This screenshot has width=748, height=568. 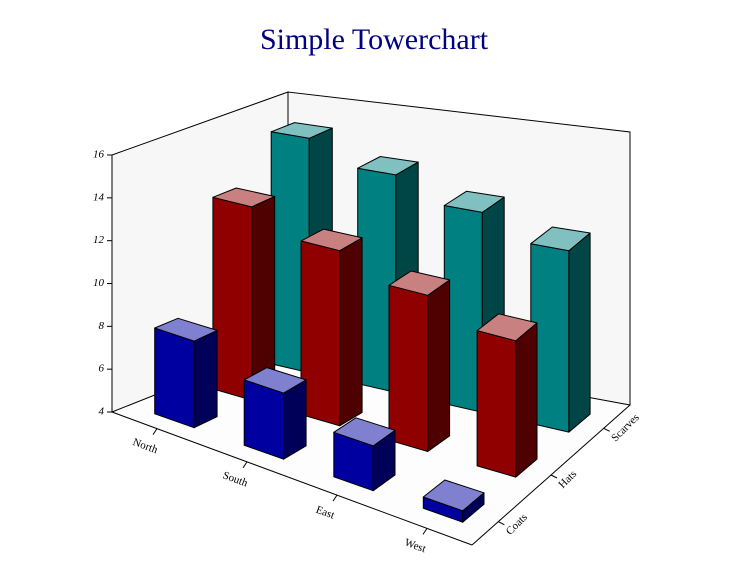 What do you see at coordinates (102, 369) in the screenshot?
I see `y-tick-label: 6` at bounding box center [102, 369].